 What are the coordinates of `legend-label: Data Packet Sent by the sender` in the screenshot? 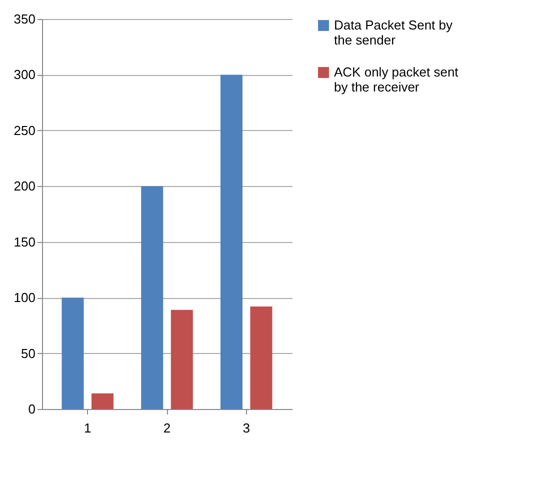 It's located at (394, 33).